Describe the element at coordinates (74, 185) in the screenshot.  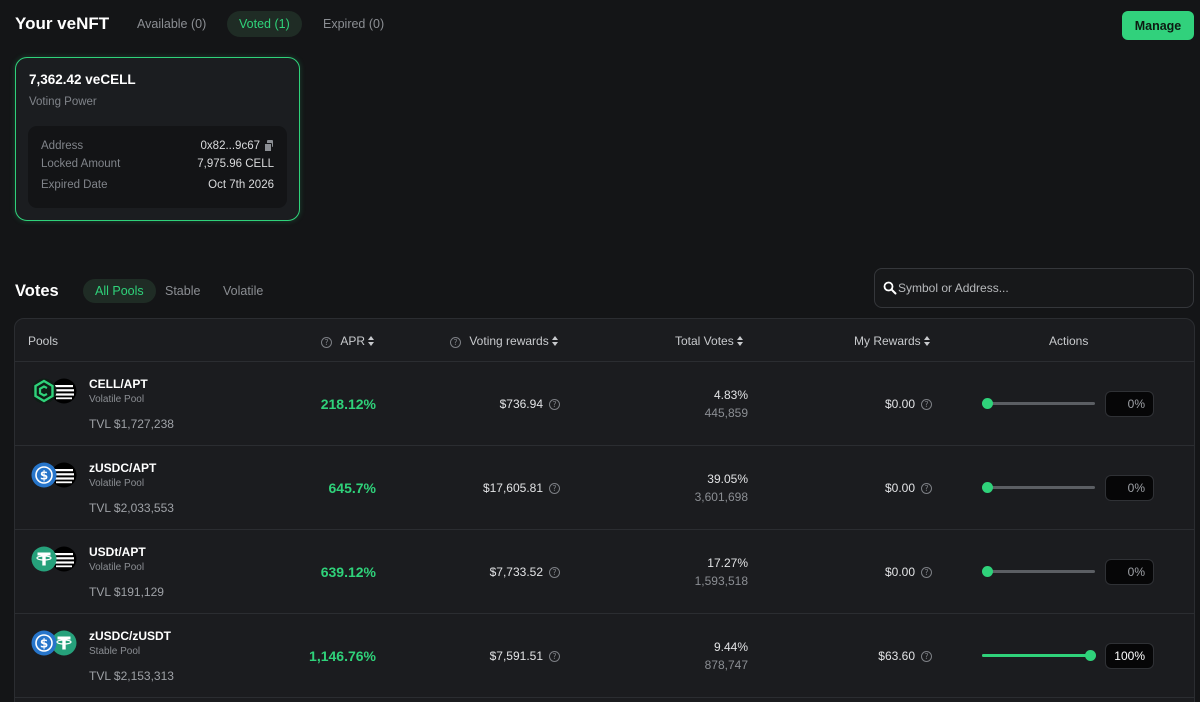
I see `expired-date-label: Expired Date` at that location.